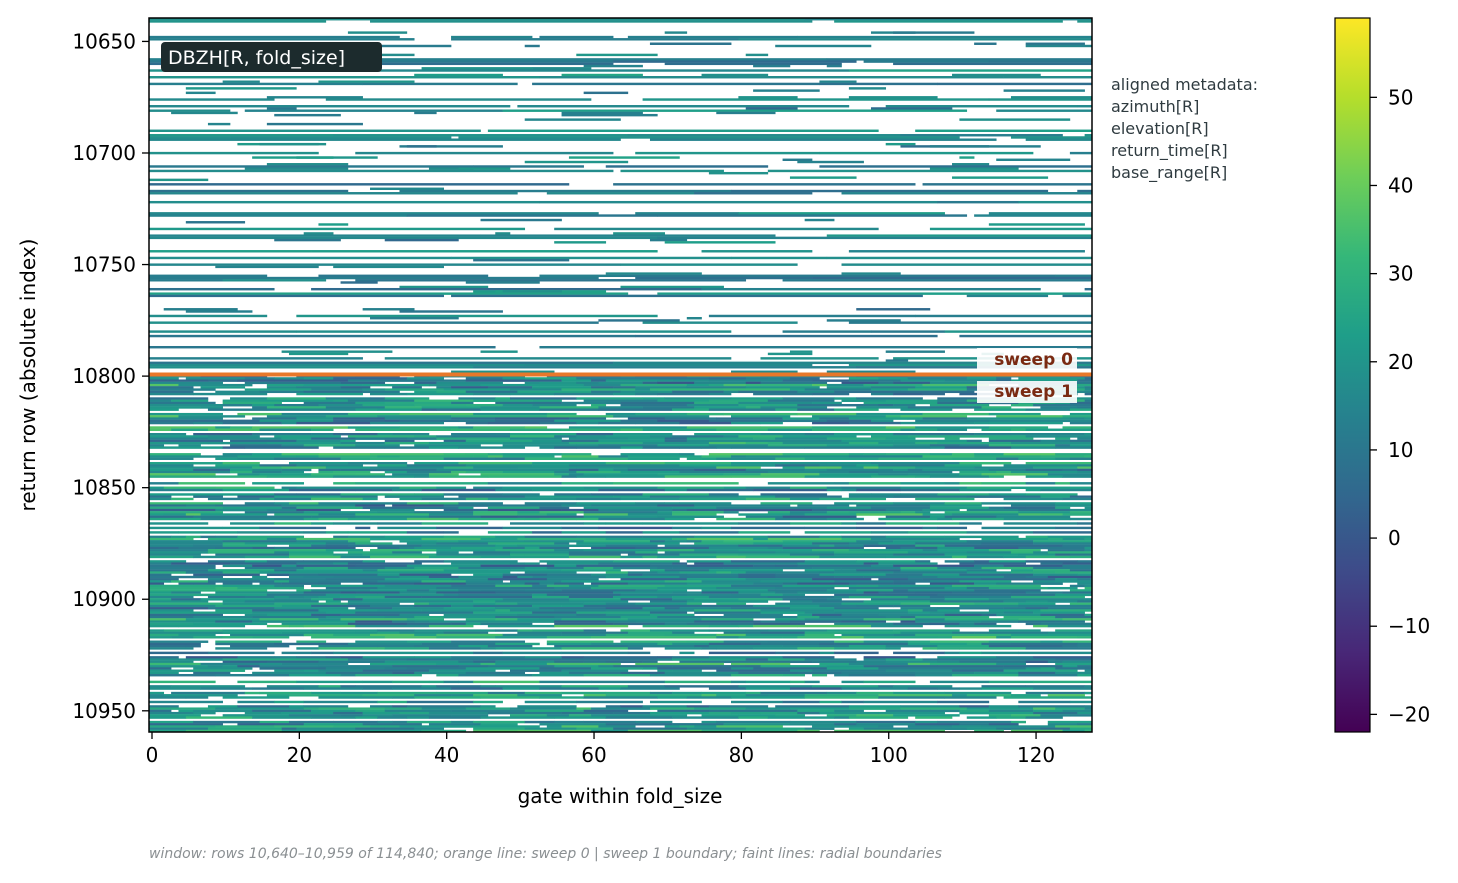 Image resolution: width=1458 pixels, height=883 pixels. What do you see at coordinates (1160, 128) in the screenshot?
I see `metadata-note-line: elevation[R]` at bounding box center [1160, 128].